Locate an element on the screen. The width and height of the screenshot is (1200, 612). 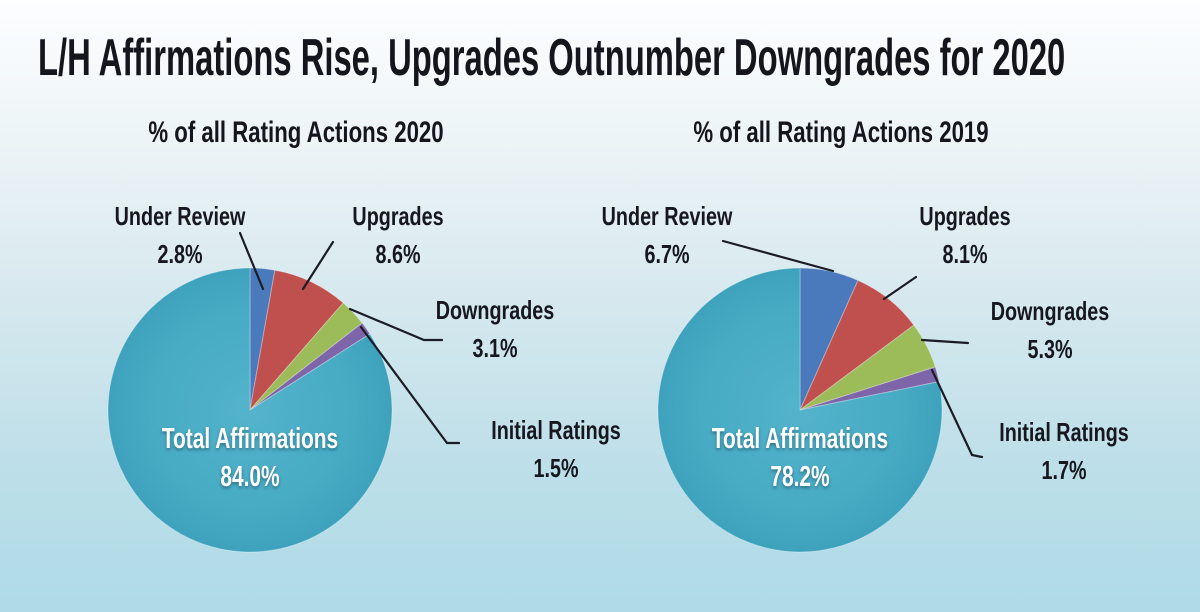
pie-2020-slice-total-affirmations is located at coordinates (250, 410).